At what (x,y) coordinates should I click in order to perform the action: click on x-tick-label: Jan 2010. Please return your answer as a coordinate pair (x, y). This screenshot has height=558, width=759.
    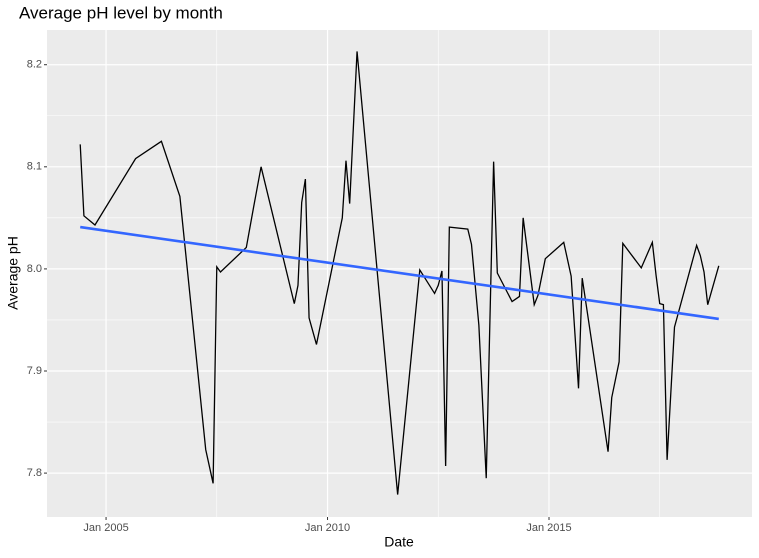
    Looking at the image, I should click on (327, 528).